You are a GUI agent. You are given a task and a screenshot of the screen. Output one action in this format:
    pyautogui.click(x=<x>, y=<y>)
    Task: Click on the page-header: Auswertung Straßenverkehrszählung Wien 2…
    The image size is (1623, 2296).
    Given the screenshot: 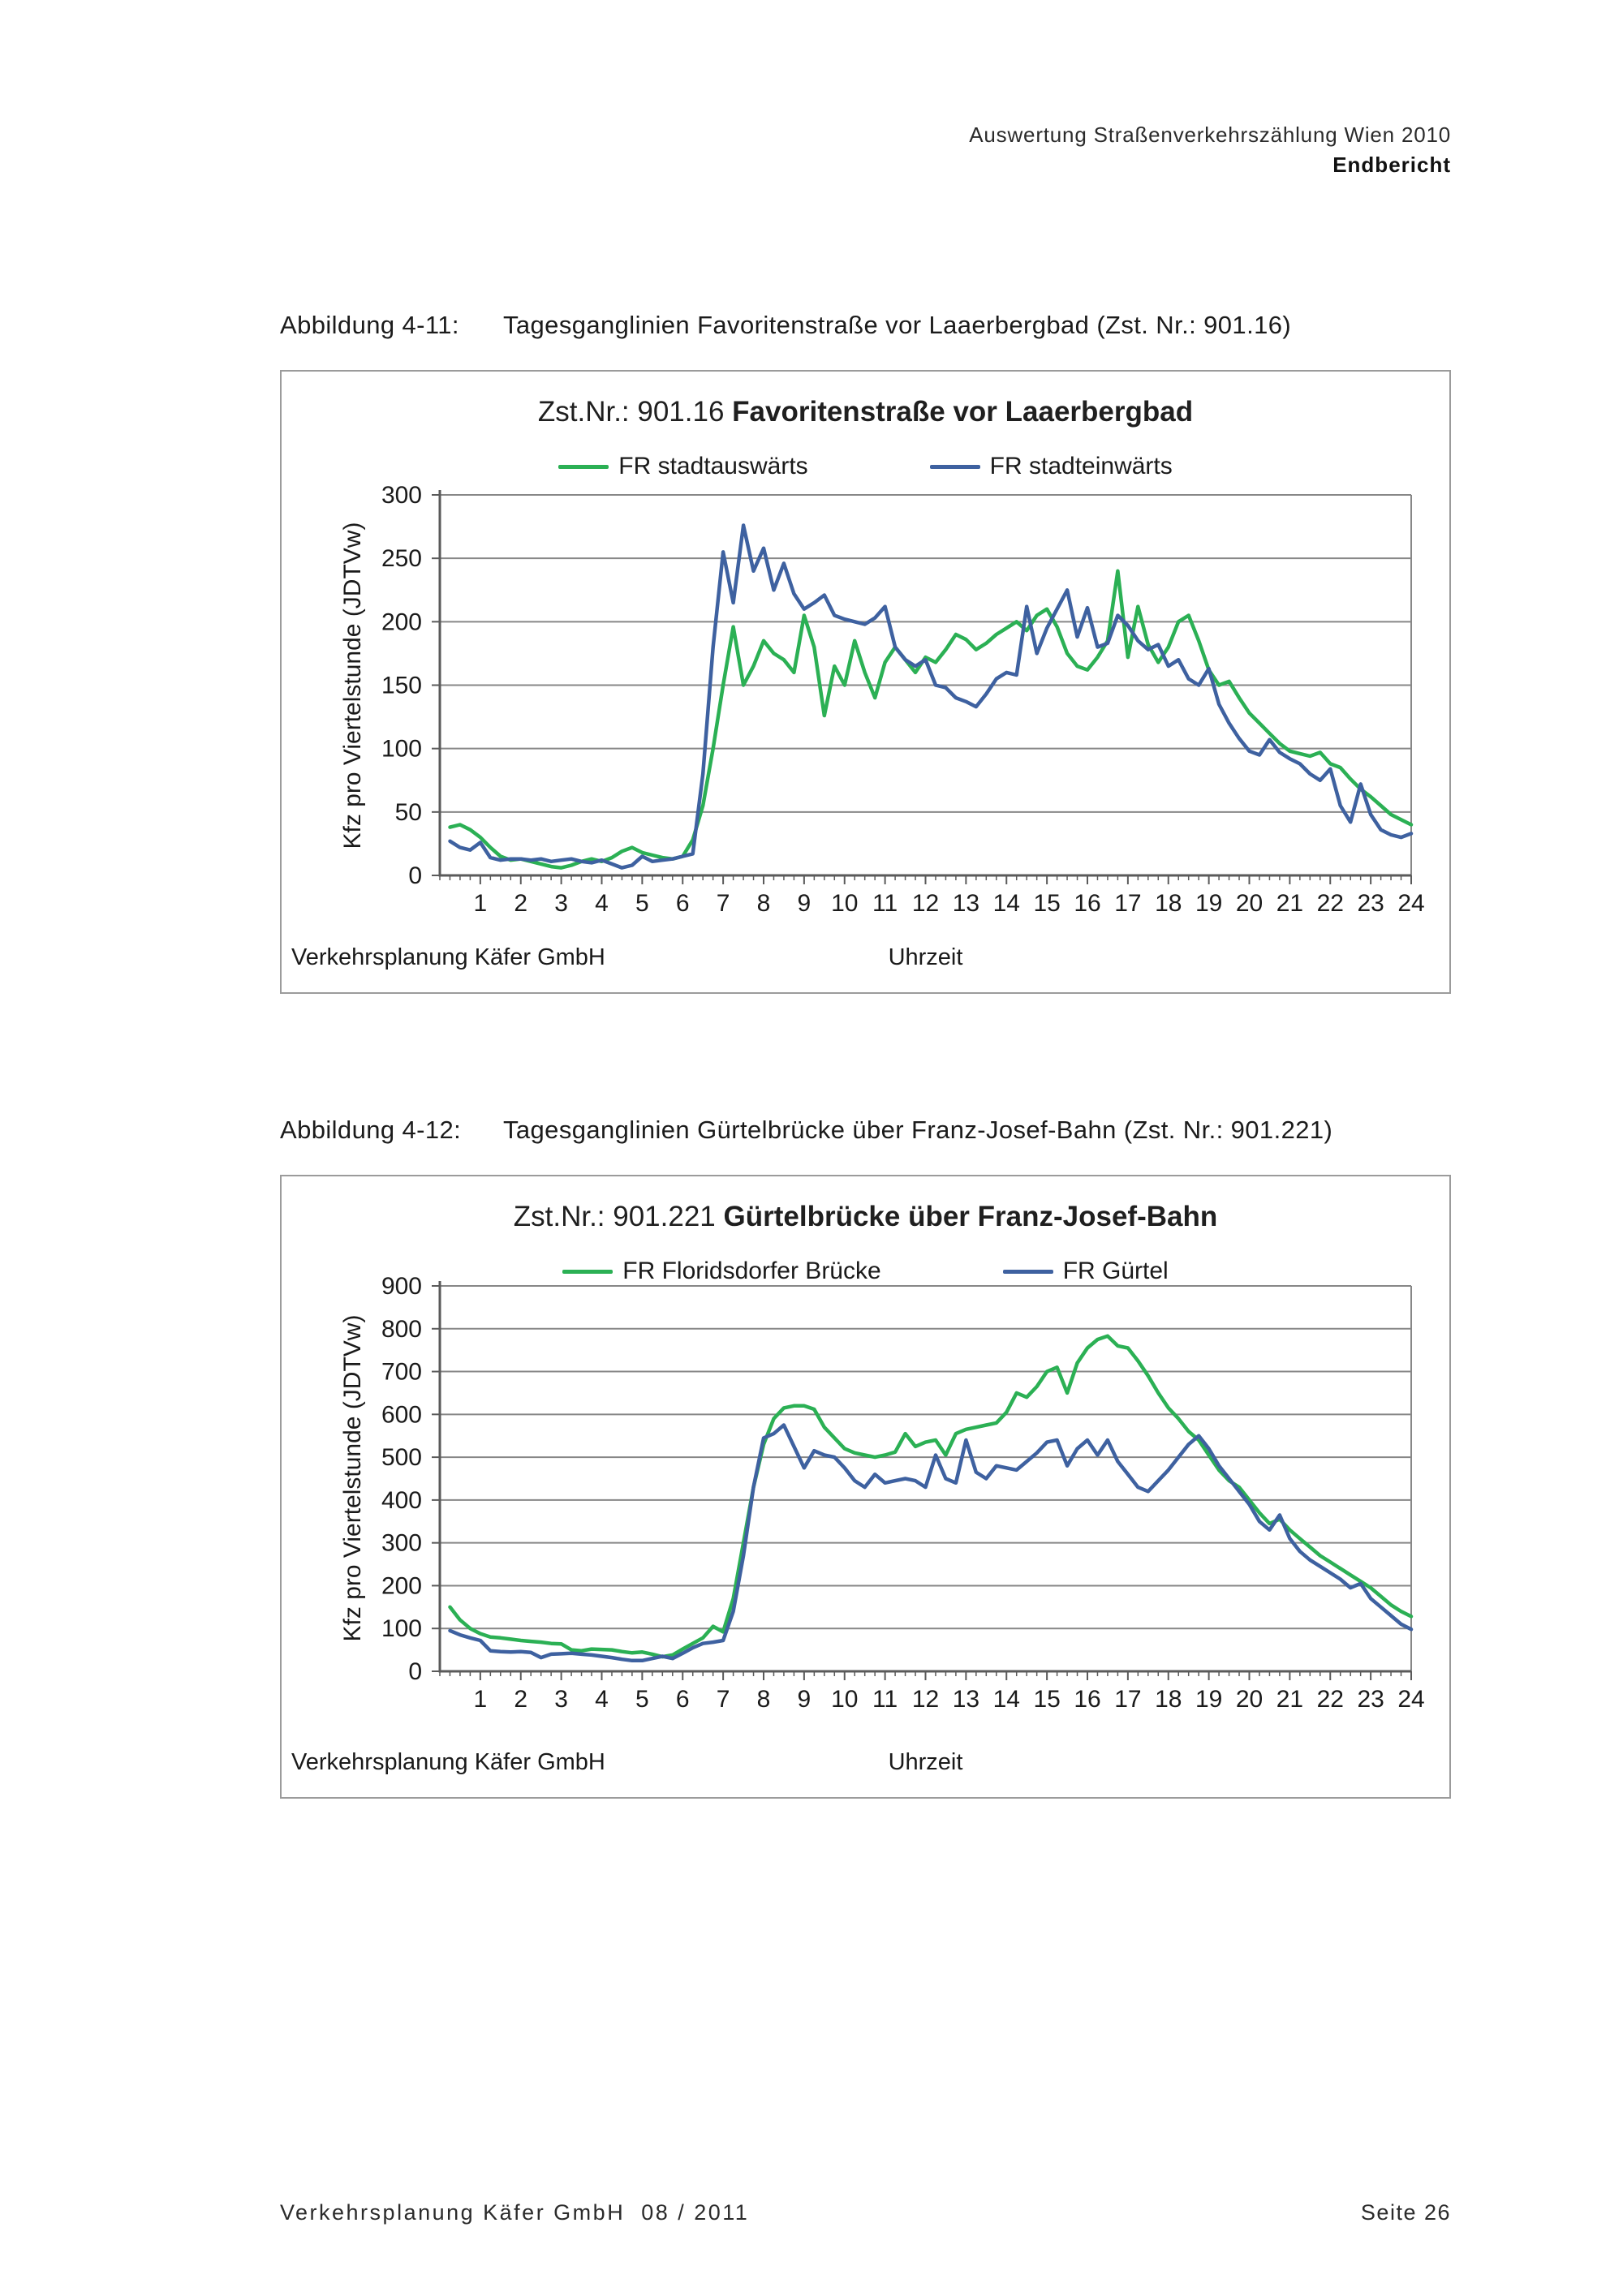 What is the action you would take?
    pyautogui.click(x=1210, y=150)
    